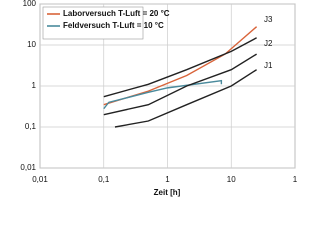  I want to click on x-axis-label: Zeit [h], so click(167, 192).